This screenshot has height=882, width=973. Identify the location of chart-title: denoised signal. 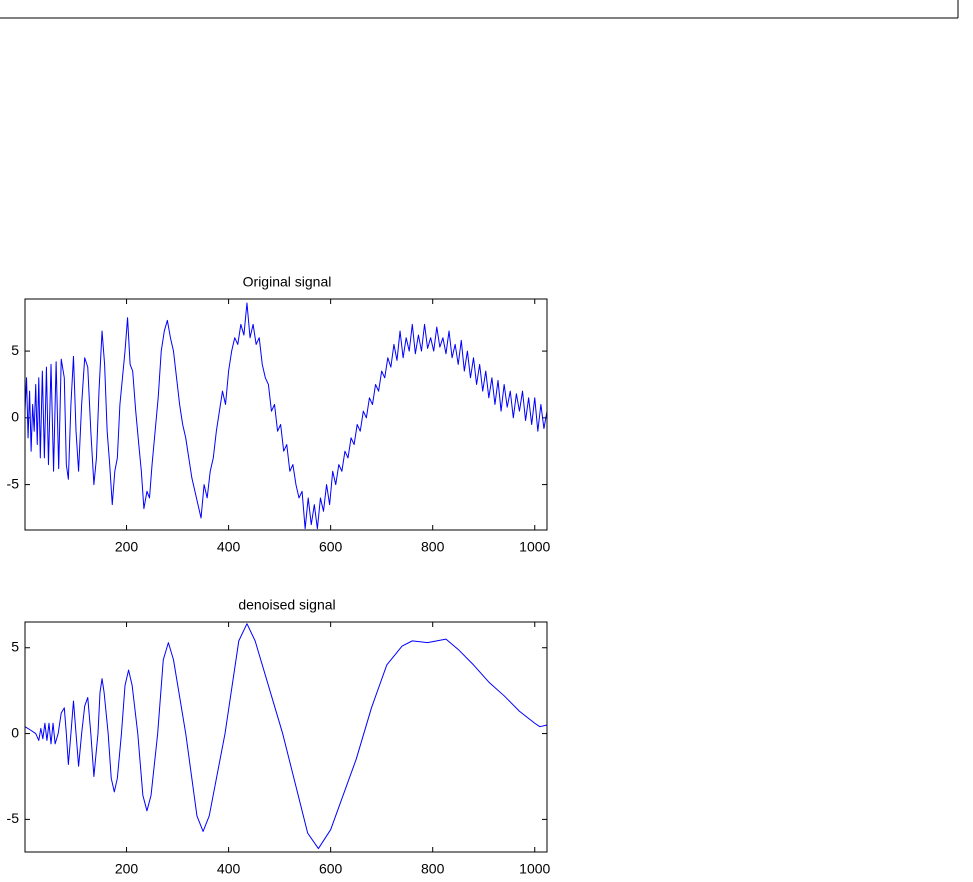
(286, 605).